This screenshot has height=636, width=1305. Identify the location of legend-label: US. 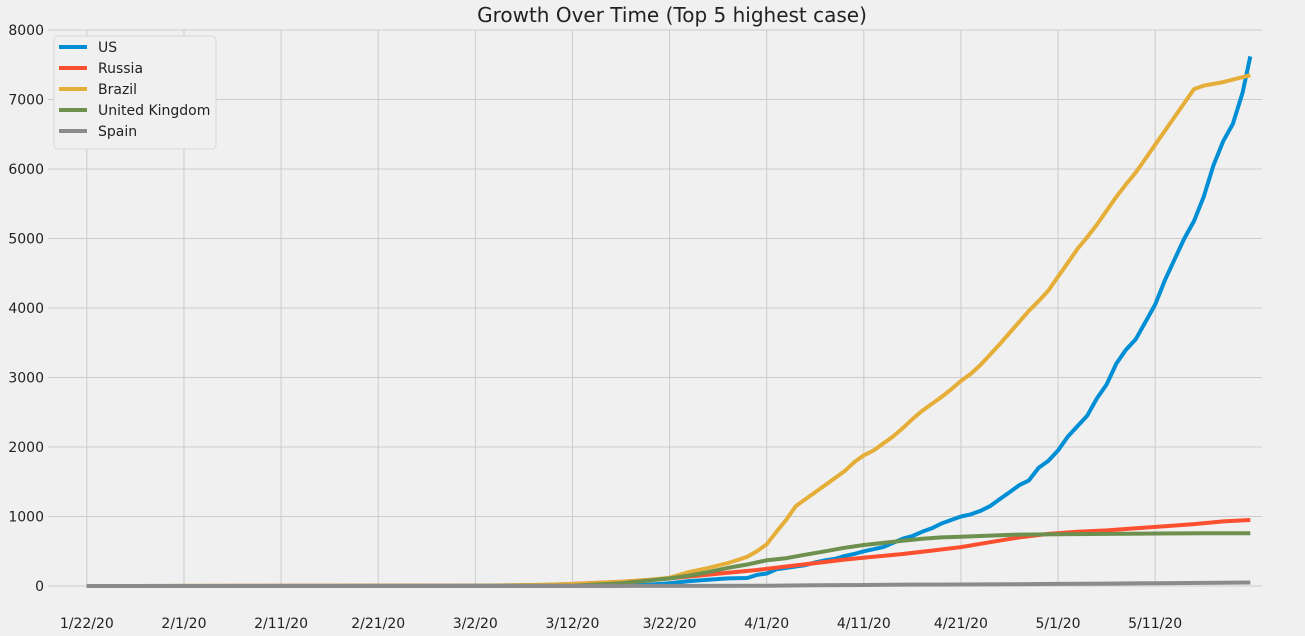
(107, 48).